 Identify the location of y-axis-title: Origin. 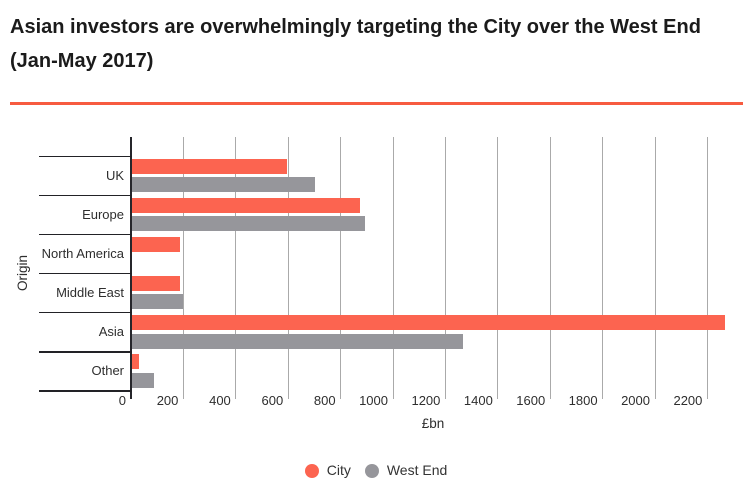
(22, 273).